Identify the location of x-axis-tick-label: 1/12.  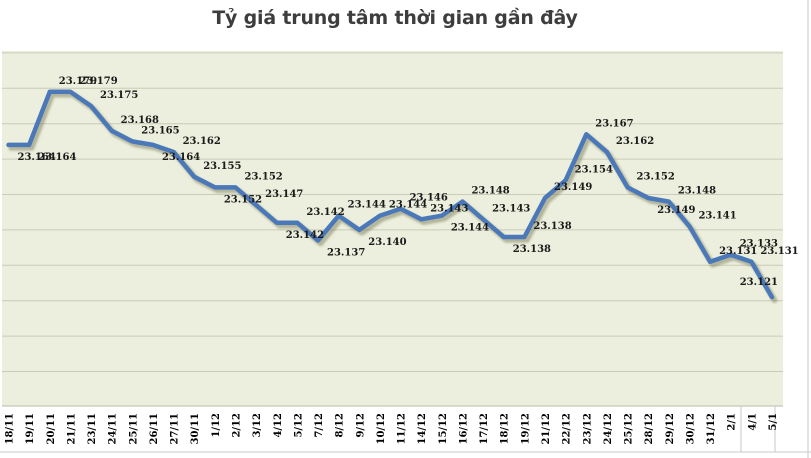
(216, 425).